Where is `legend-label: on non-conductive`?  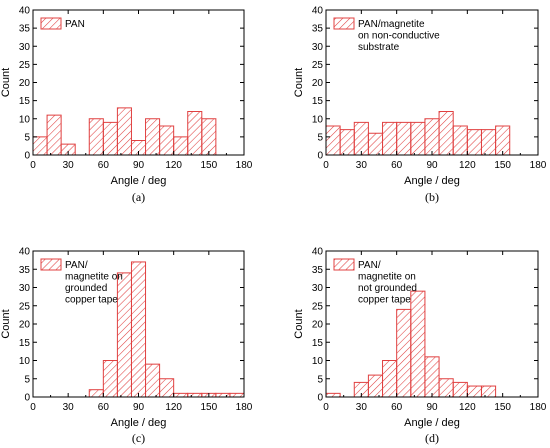 legend-label: on non-conductive is located at coordinates (399, 36).